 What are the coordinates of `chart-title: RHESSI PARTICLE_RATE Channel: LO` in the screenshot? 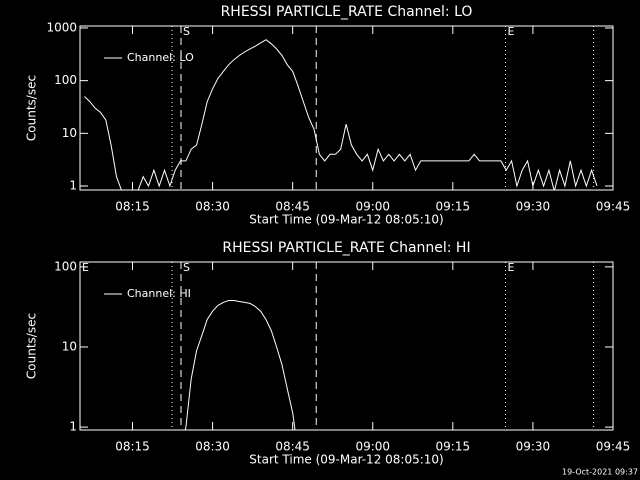 It's located at (347, 12).